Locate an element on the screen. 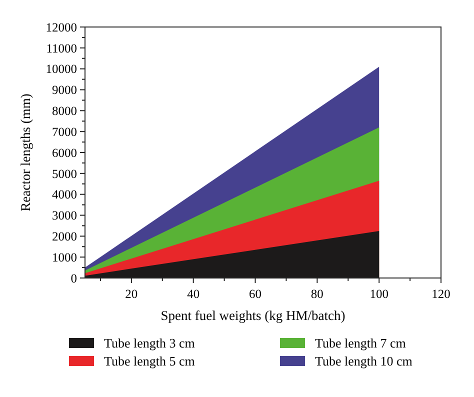 This screenshot has height=397, width=474. x-axis-title: Spent fuel weights (kg HM/batch) is located at coordinates (253, 315).